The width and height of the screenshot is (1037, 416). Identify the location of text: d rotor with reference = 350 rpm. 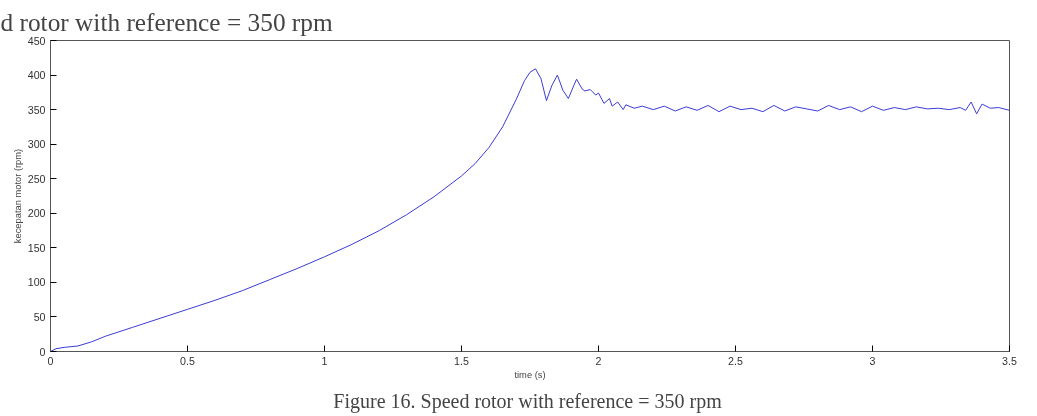
(166, 21).